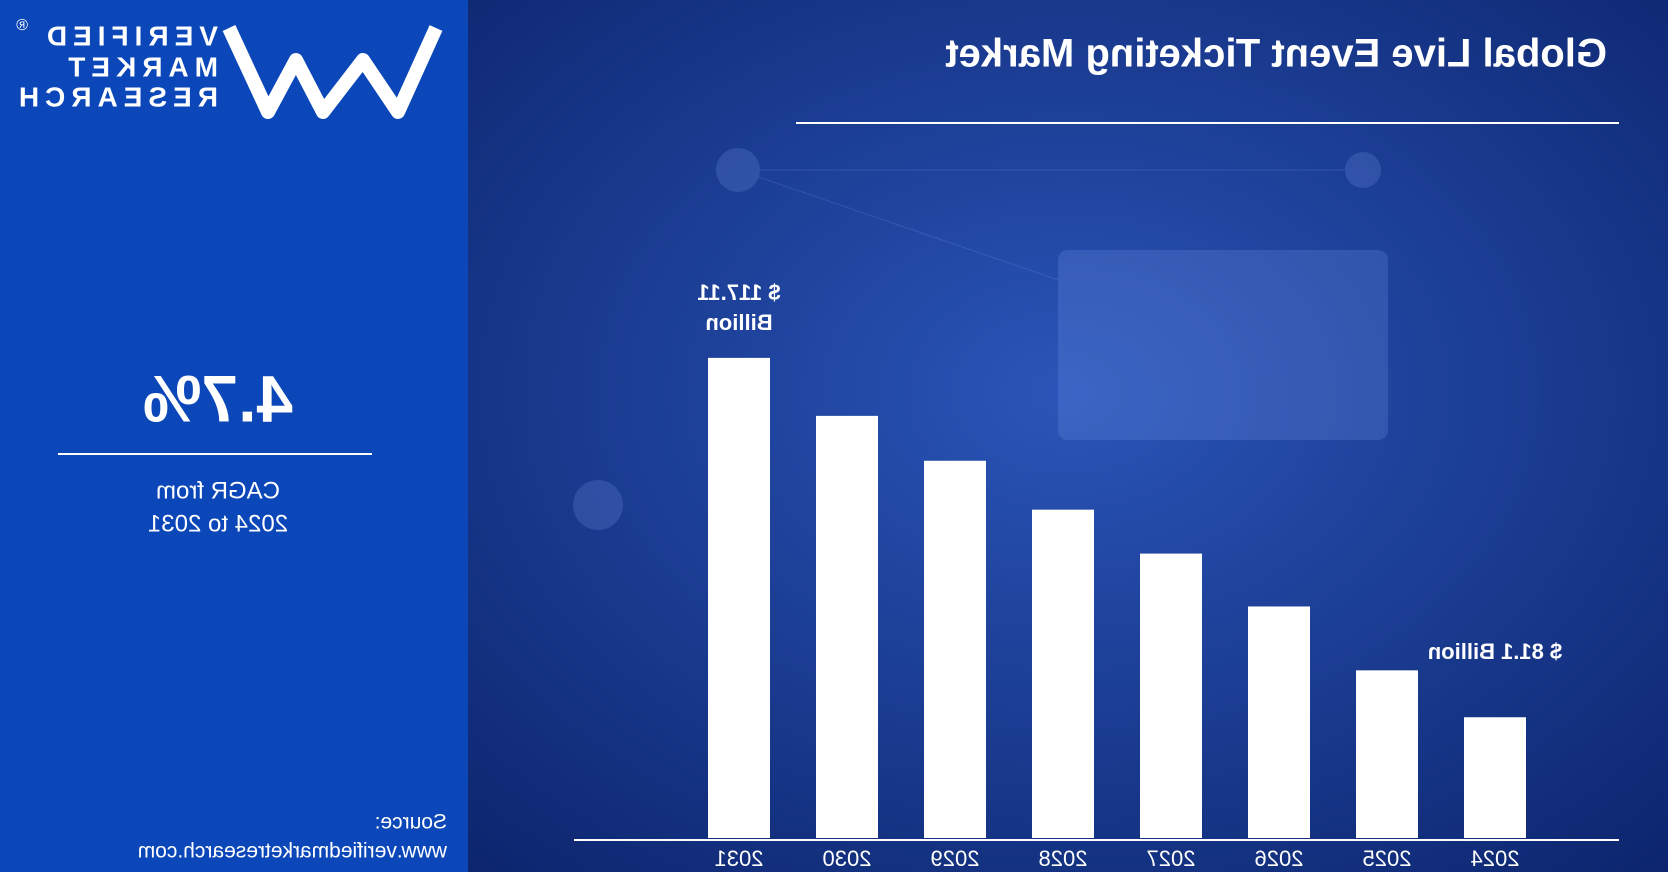  Describe the element at coordinates (1387, 858) in the screenshot. I see `x-tick-label: 2025` at that location.